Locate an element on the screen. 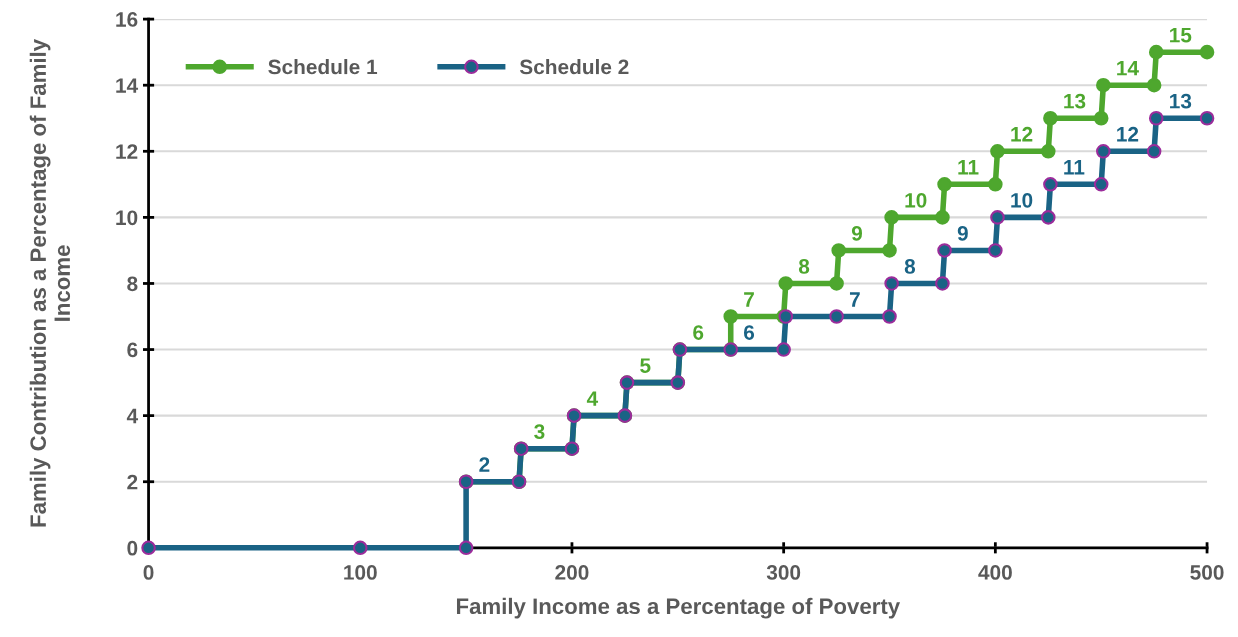 The height and width of the screenshot is (637, 1238). x-tick-label: 200 is located at coordinates (572, 572).